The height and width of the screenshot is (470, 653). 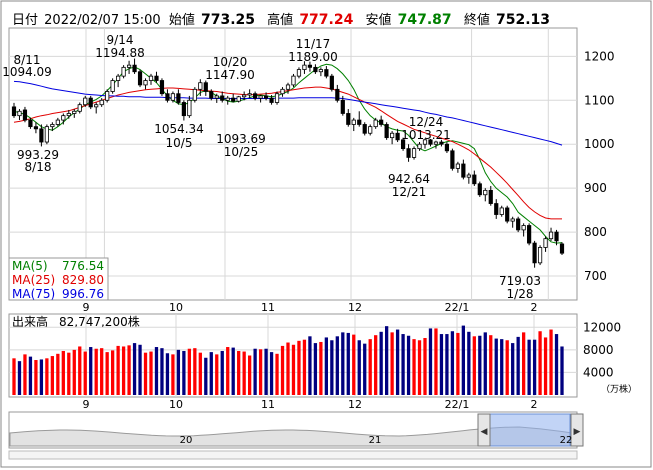 What do you see at coordinates (457, 307) in the screenshot?
I see `price-xtick-4: 22/1` at bounding box center [457, 307].